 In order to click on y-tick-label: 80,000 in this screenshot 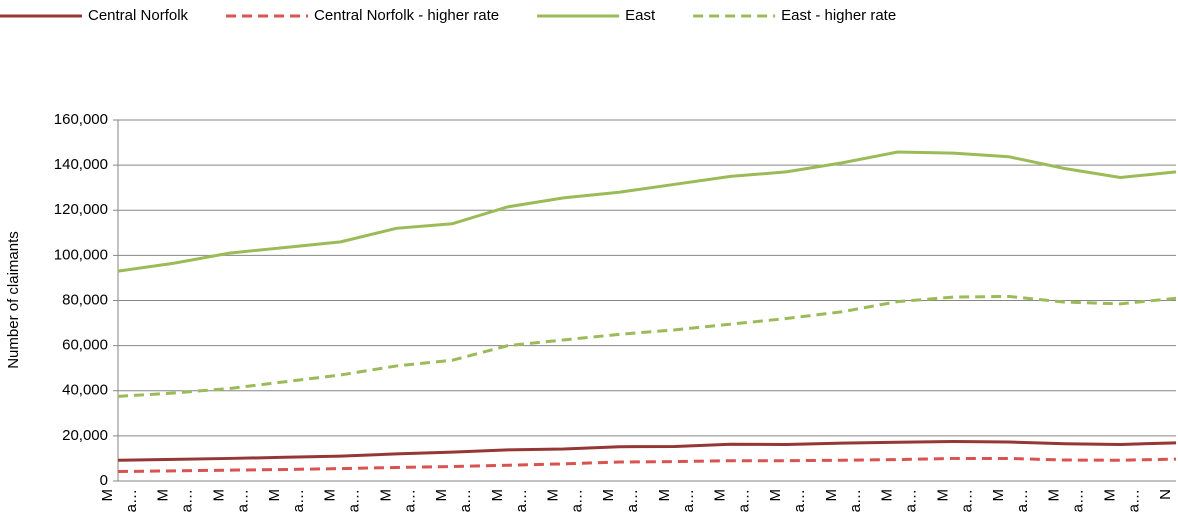, I will do `click(85, 299)`.